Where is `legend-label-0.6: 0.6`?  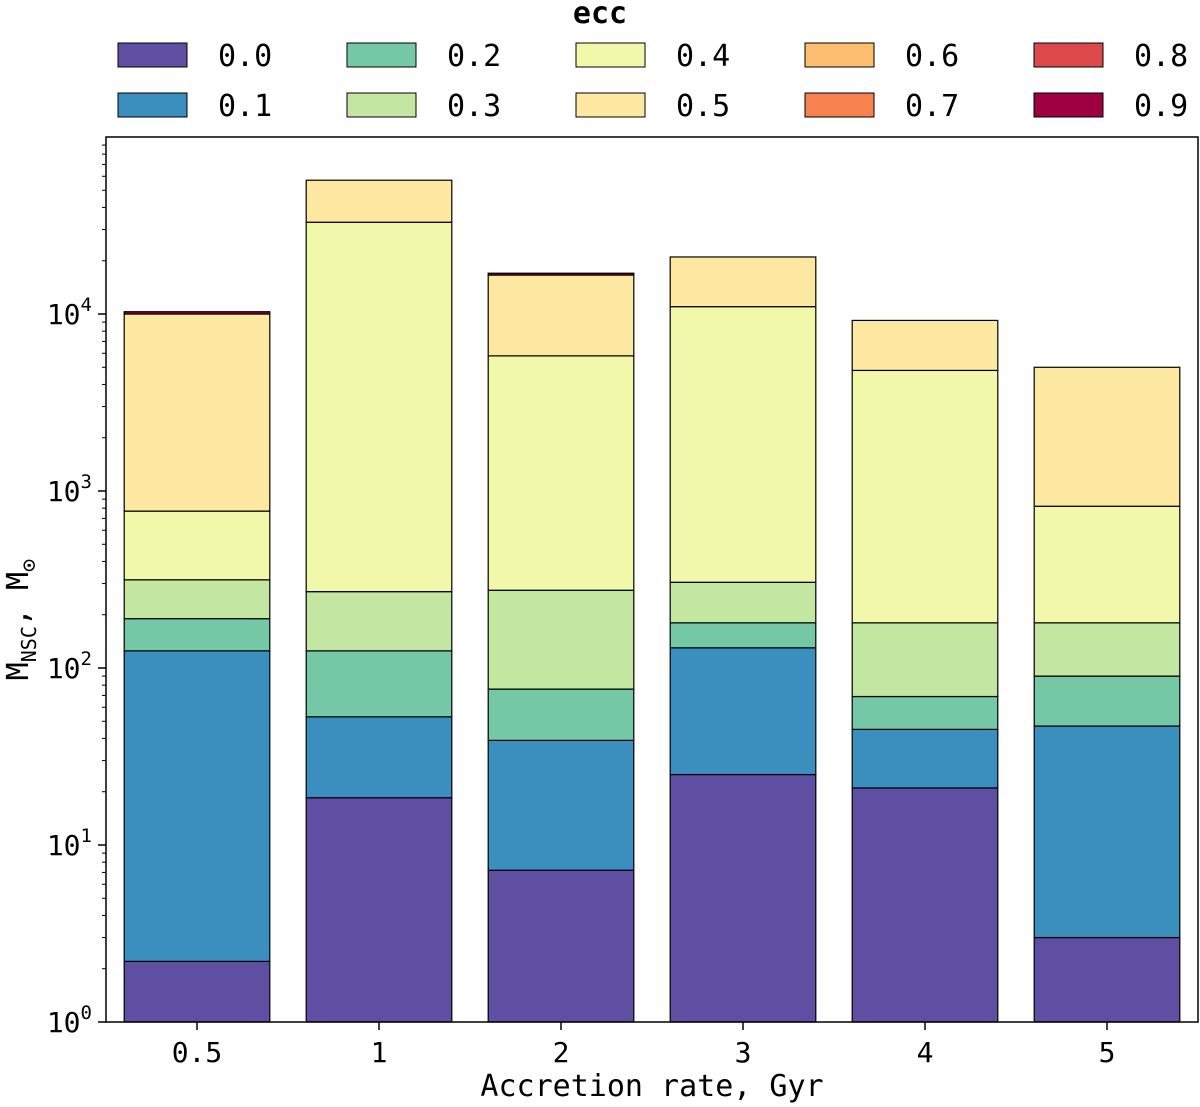
legend-label-0.6: 0.6 is located at coordinates (932, 56).